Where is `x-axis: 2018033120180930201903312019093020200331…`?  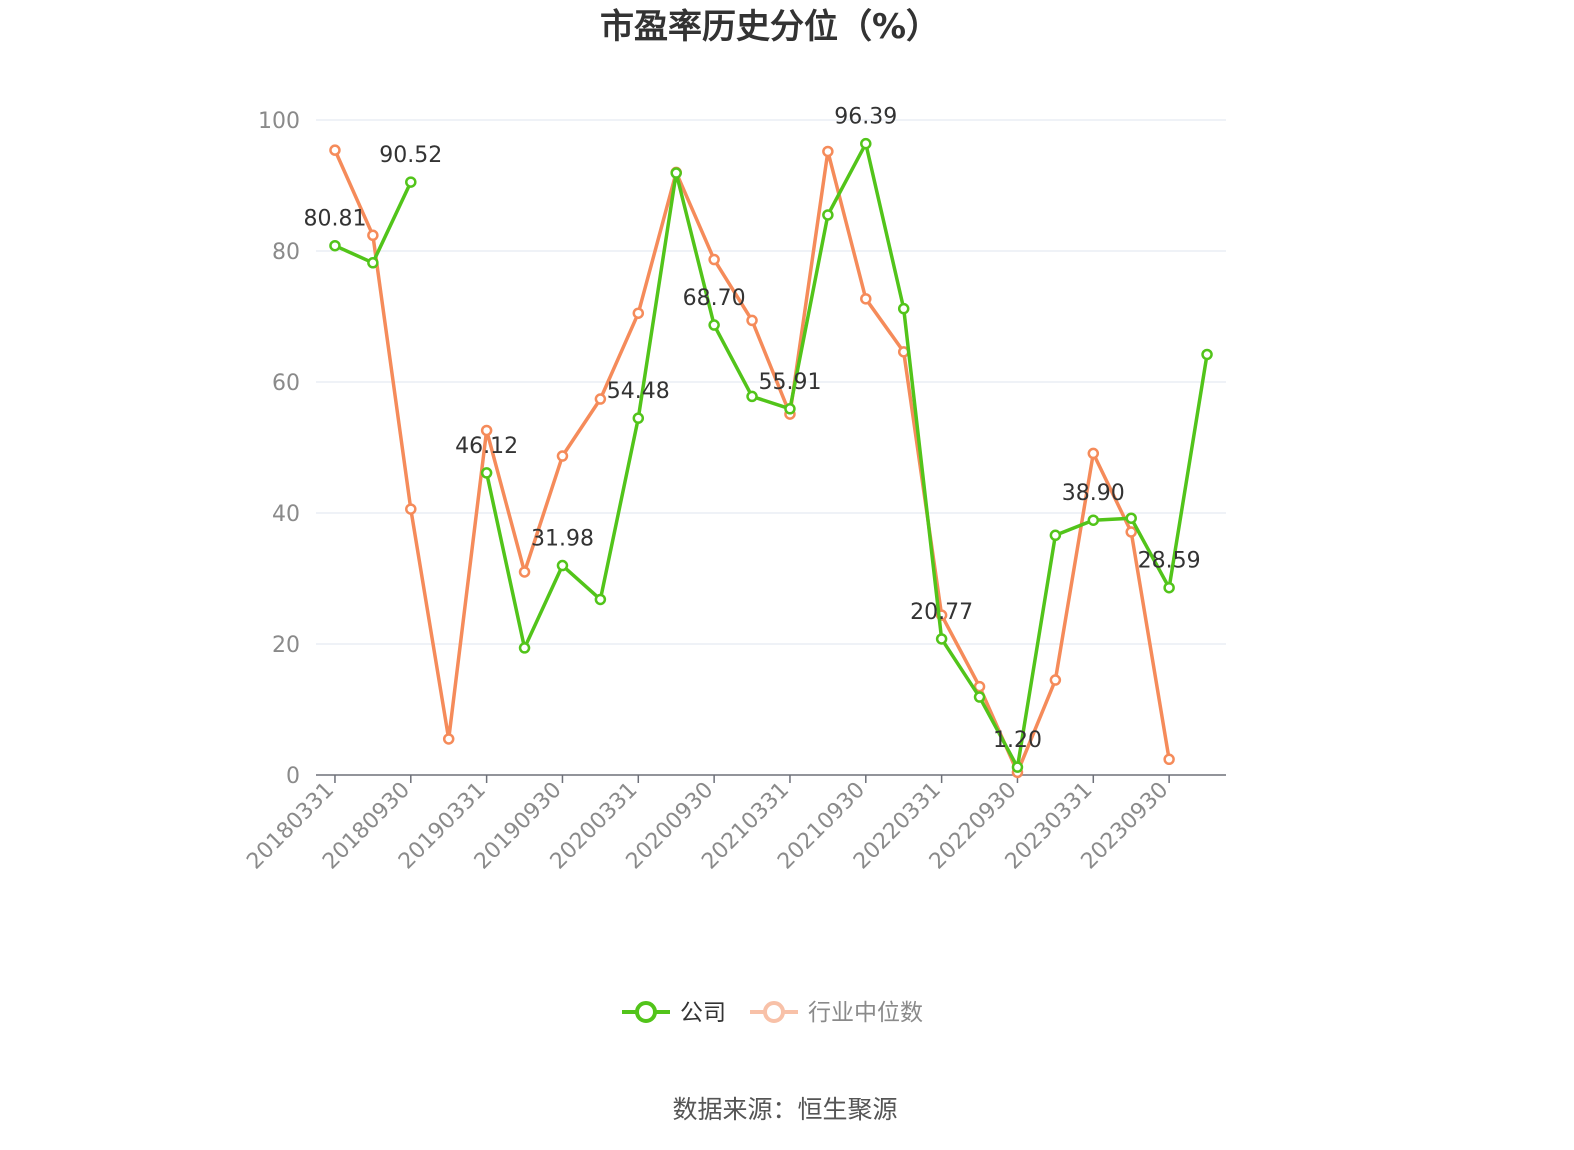 x-axis: 2018033120180930201903312019093020200331… is located at coordinates (734, 824).